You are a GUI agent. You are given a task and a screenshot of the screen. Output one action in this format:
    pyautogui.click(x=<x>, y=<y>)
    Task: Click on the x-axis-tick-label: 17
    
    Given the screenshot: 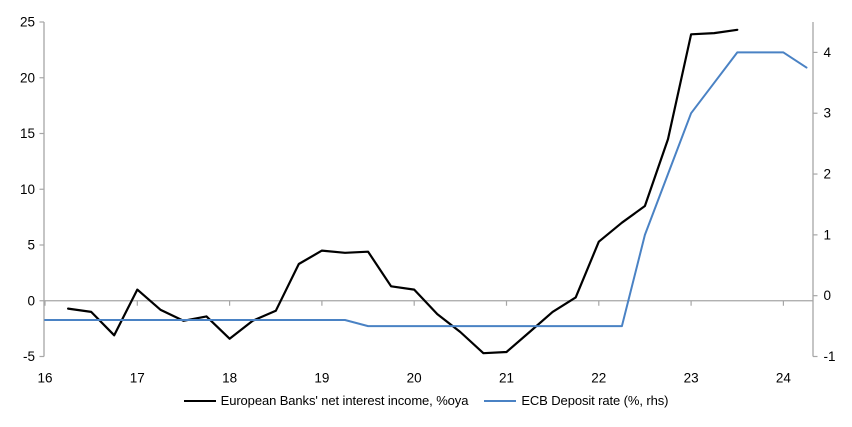 What is the action you would take?
    pyautogui.click(x=137, y=378)
    